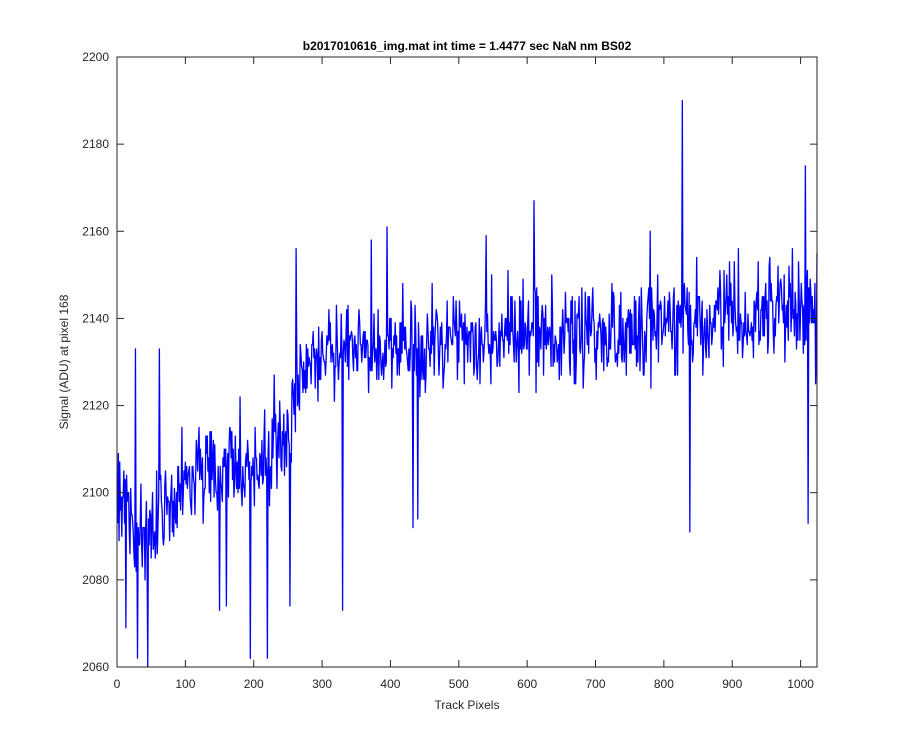 The image size is (900, 750). Describe the element at coordinates (95, 667) in the screenshot. I see `y-tick-label: 2060` at that location.